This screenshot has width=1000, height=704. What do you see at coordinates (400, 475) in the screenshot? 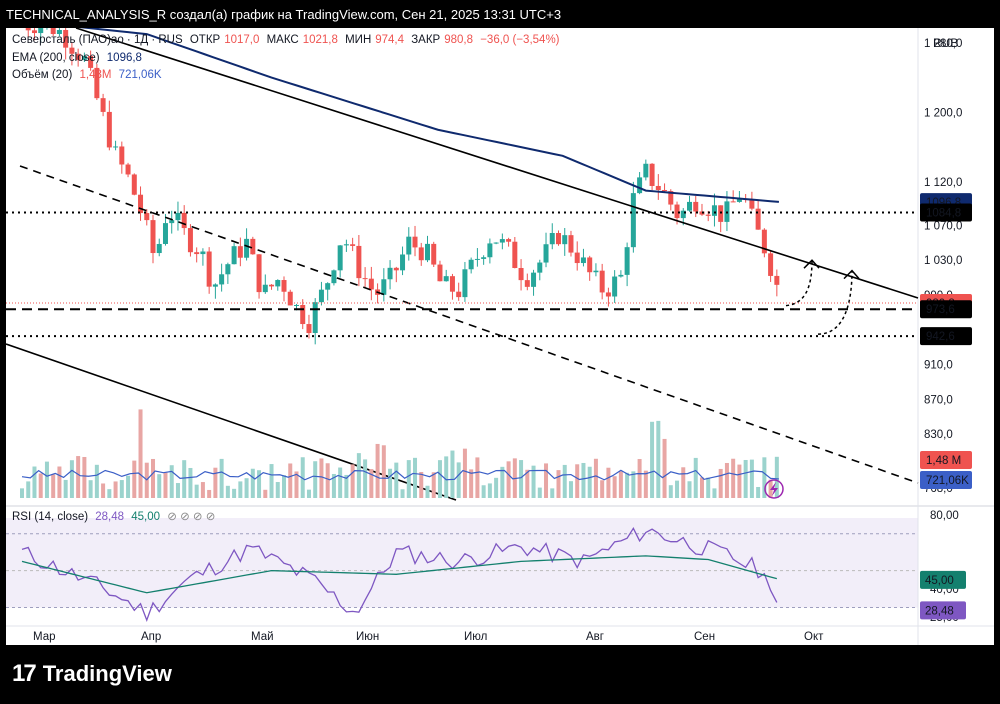
I see `volume-ma-line` at bounding box center [400, 475].